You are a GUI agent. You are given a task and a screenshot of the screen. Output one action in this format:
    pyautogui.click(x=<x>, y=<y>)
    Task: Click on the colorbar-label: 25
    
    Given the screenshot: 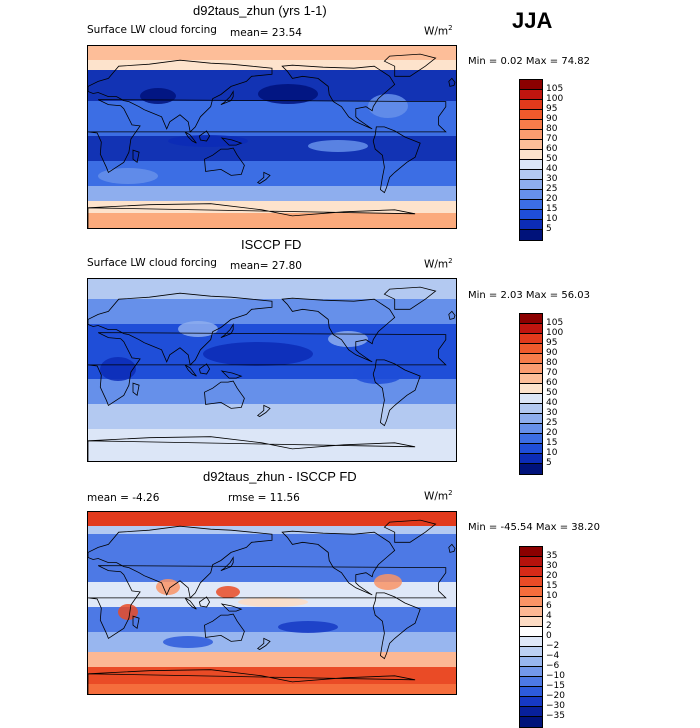 What is the action you would take?
    pyautogui.click(x=552, y=423)
    